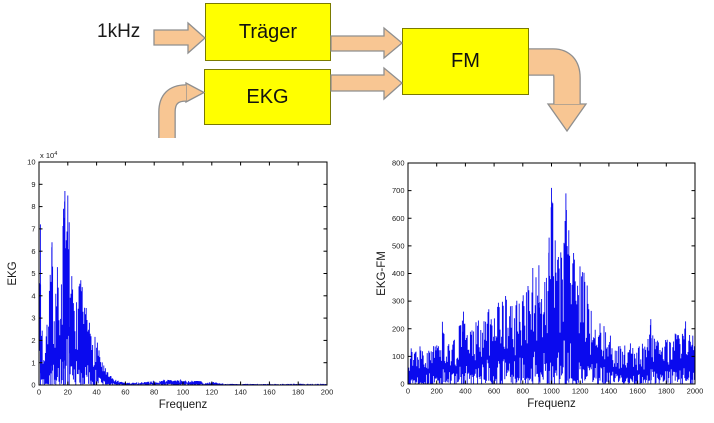 This screenshot has height=423, width=714. I want to click on y-exponent-label: x 104, so click(48, 155).